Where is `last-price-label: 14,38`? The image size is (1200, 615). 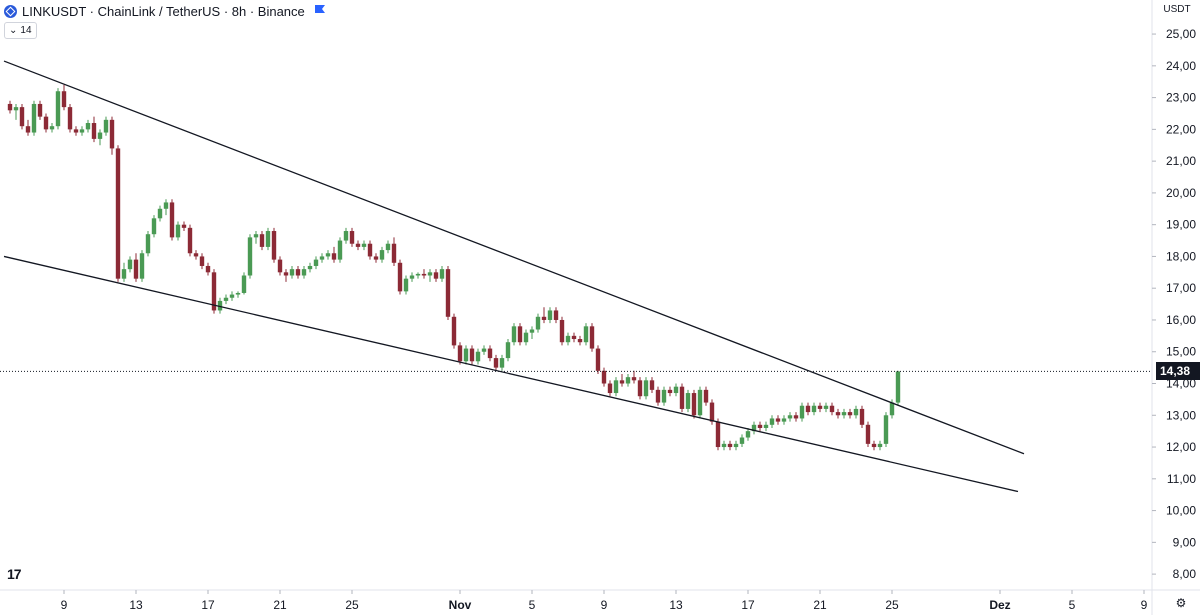
last-price-label: 14,38 is located at coordinates (1178, 371).